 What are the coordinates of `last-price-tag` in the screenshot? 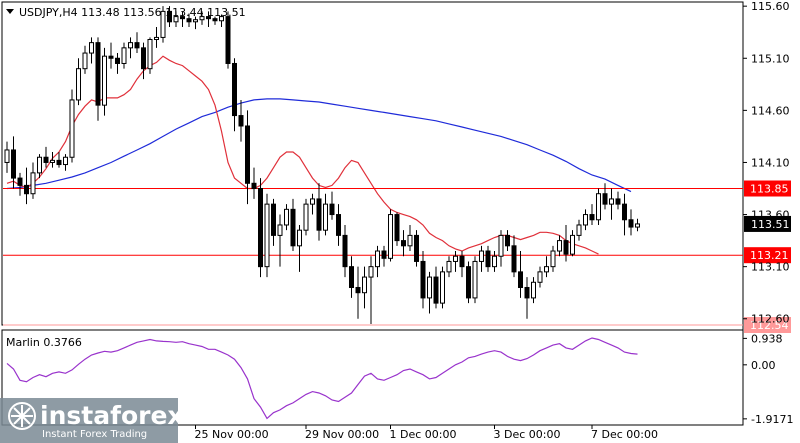 It's located at (767, 223).